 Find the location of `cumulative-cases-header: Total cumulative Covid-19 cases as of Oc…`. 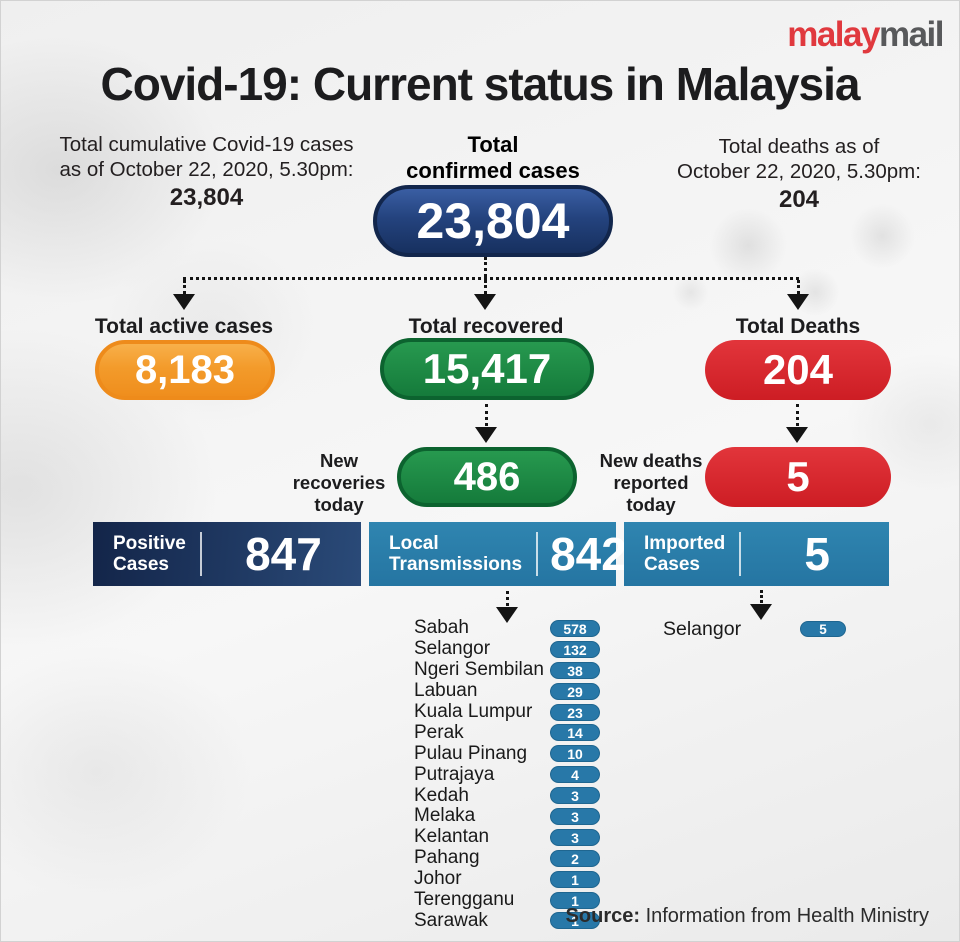

cumulative-cases-header: Total cumulative Covid-19 cases as of Oc… is located at coordinates (206, 171).